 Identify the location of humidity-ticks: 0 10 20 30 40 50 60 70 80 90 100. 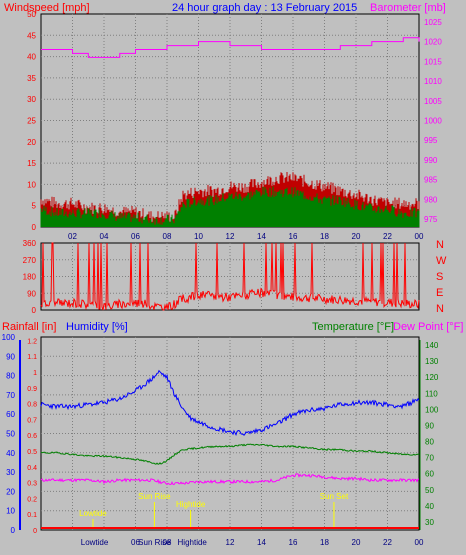
(9, 434).